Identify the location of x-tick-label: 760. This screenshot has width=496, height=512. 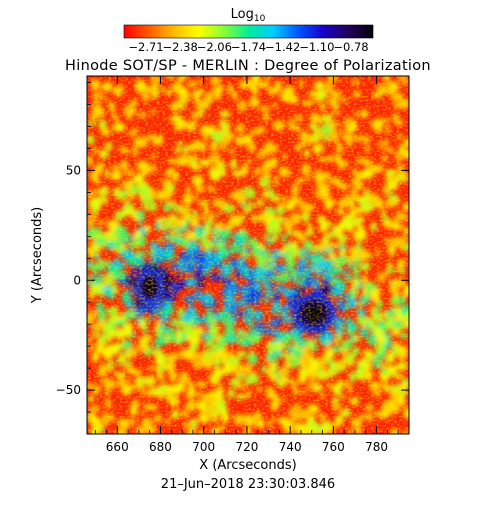
(333, 447).